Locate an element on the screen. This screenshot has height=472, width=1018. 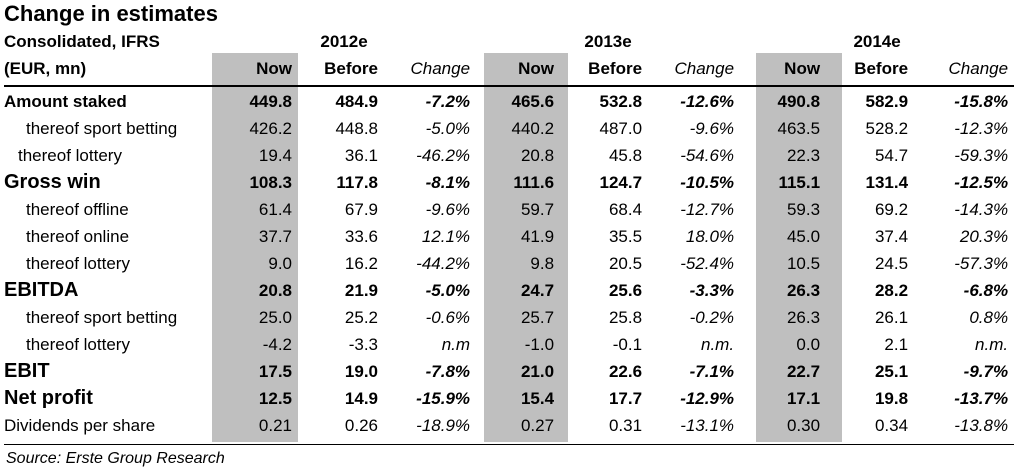
cell-change: 18.0% is located at coordinates (710, 236).